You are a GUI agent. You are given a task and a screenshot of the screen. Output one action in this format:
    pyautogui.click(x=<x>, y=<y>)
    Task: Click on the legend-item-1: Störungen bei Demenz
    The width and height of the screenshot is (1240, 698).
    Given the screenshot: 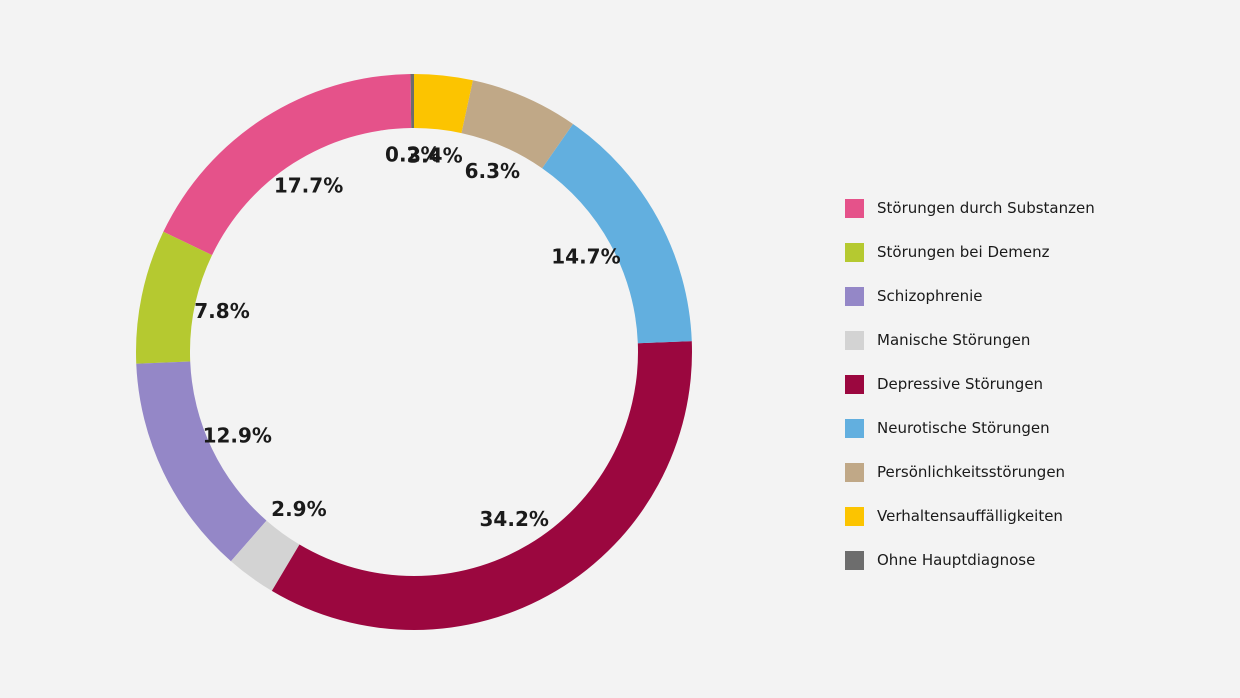 What is the action you would take?
    pyautogui.click(x=970, y=252)
    